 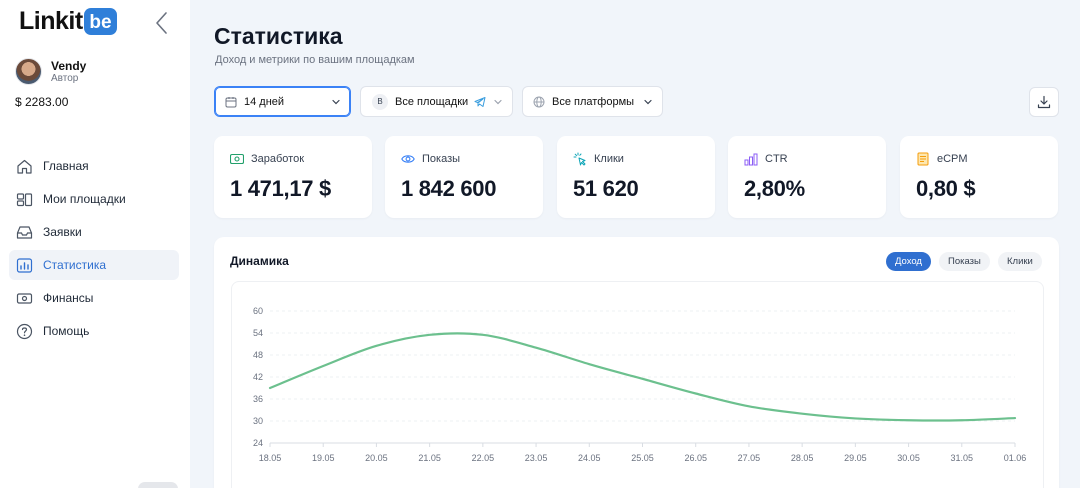 I want to click on y-tick-label: 36, so click(x=258, y=399).